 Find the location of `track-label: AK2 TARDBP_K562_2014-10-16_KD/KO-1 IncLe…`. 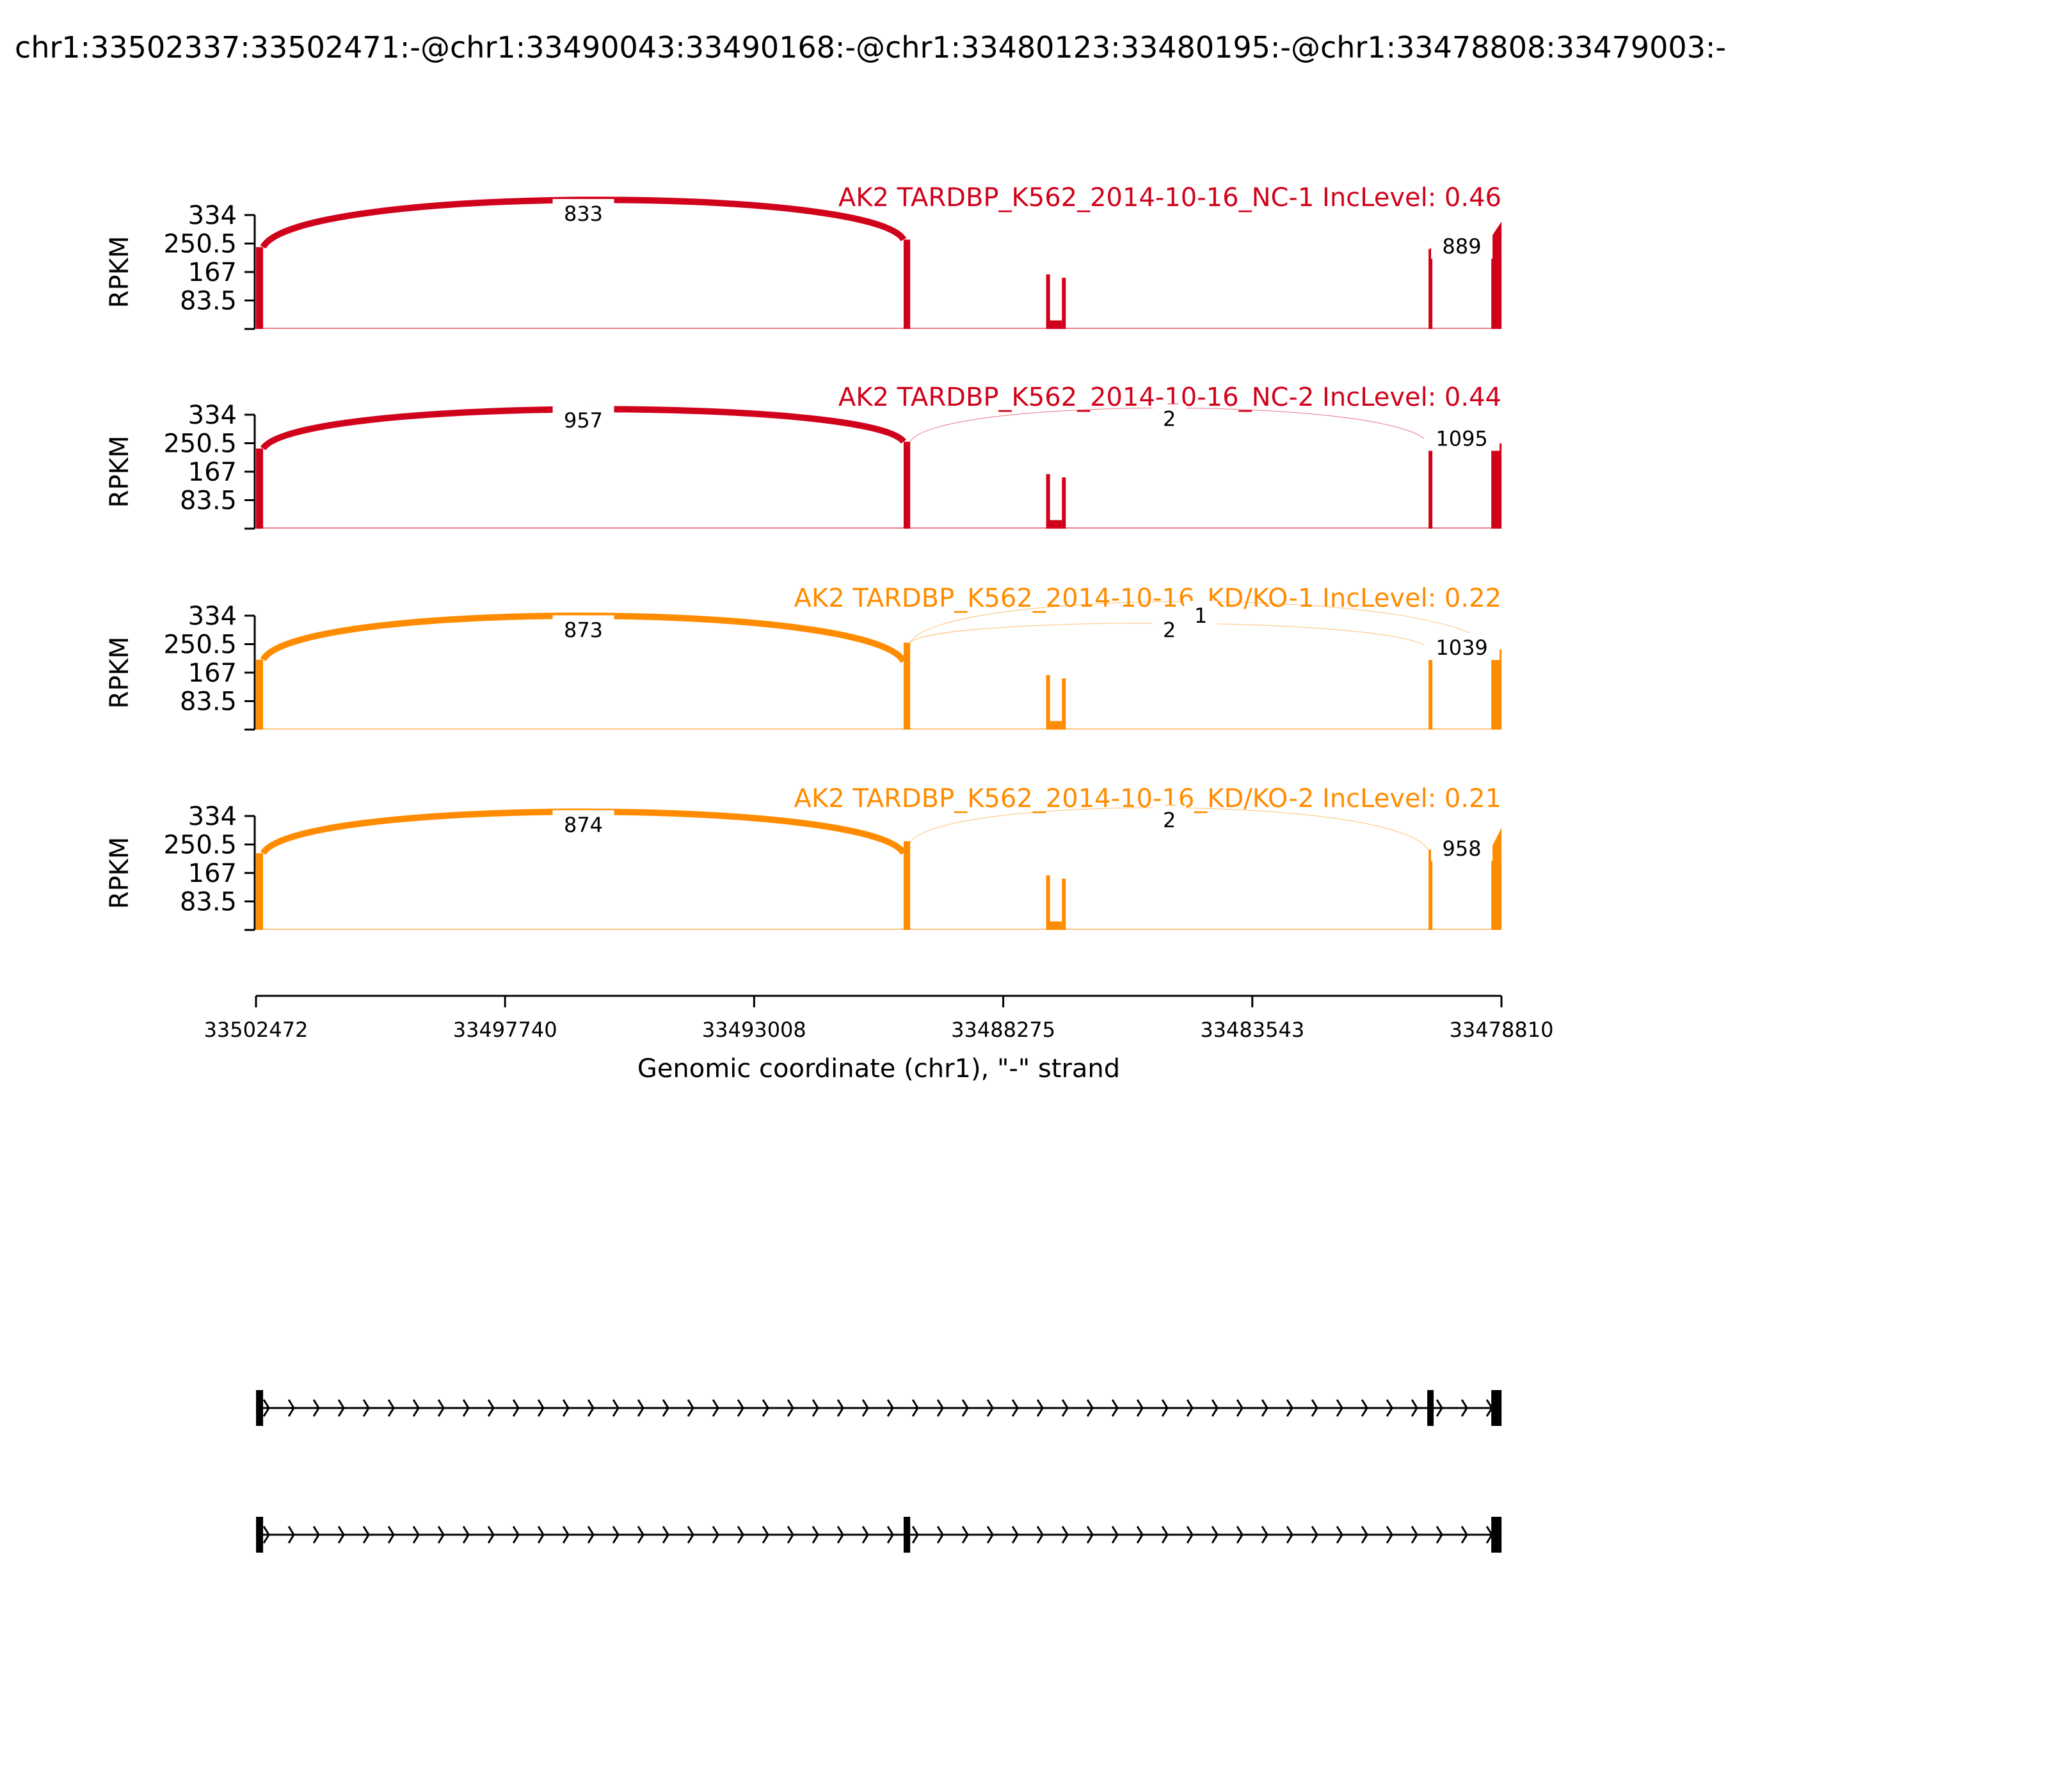

track-label: AK2 TARDBP_K562_2014-10-16_KD/KO-1 IncLe… is located at coordinates (1147, 598).